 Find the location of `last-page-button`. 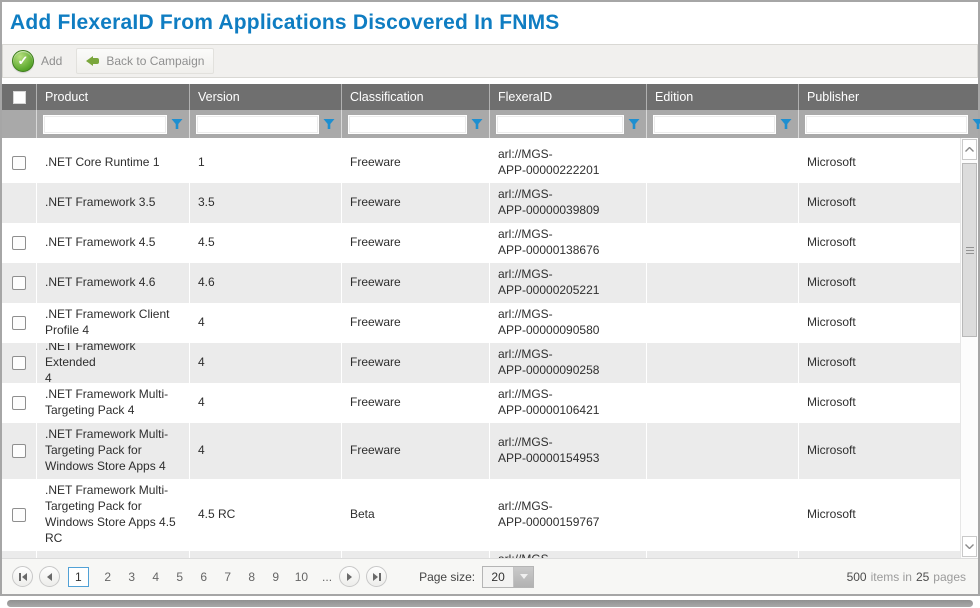

last-page-button is located at coordinates (377, 576).